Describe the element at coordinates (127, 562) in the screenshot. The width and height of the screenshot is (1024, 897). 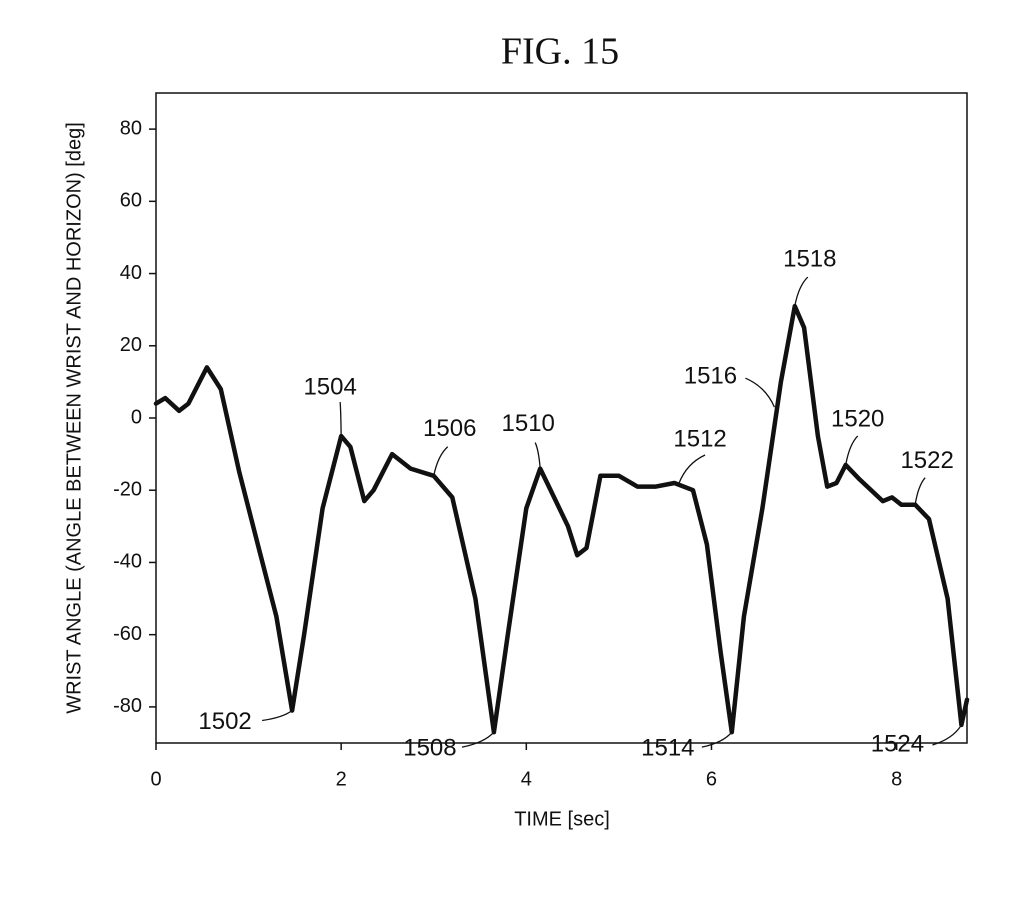
I see `y-tick-label: -40` at that location.